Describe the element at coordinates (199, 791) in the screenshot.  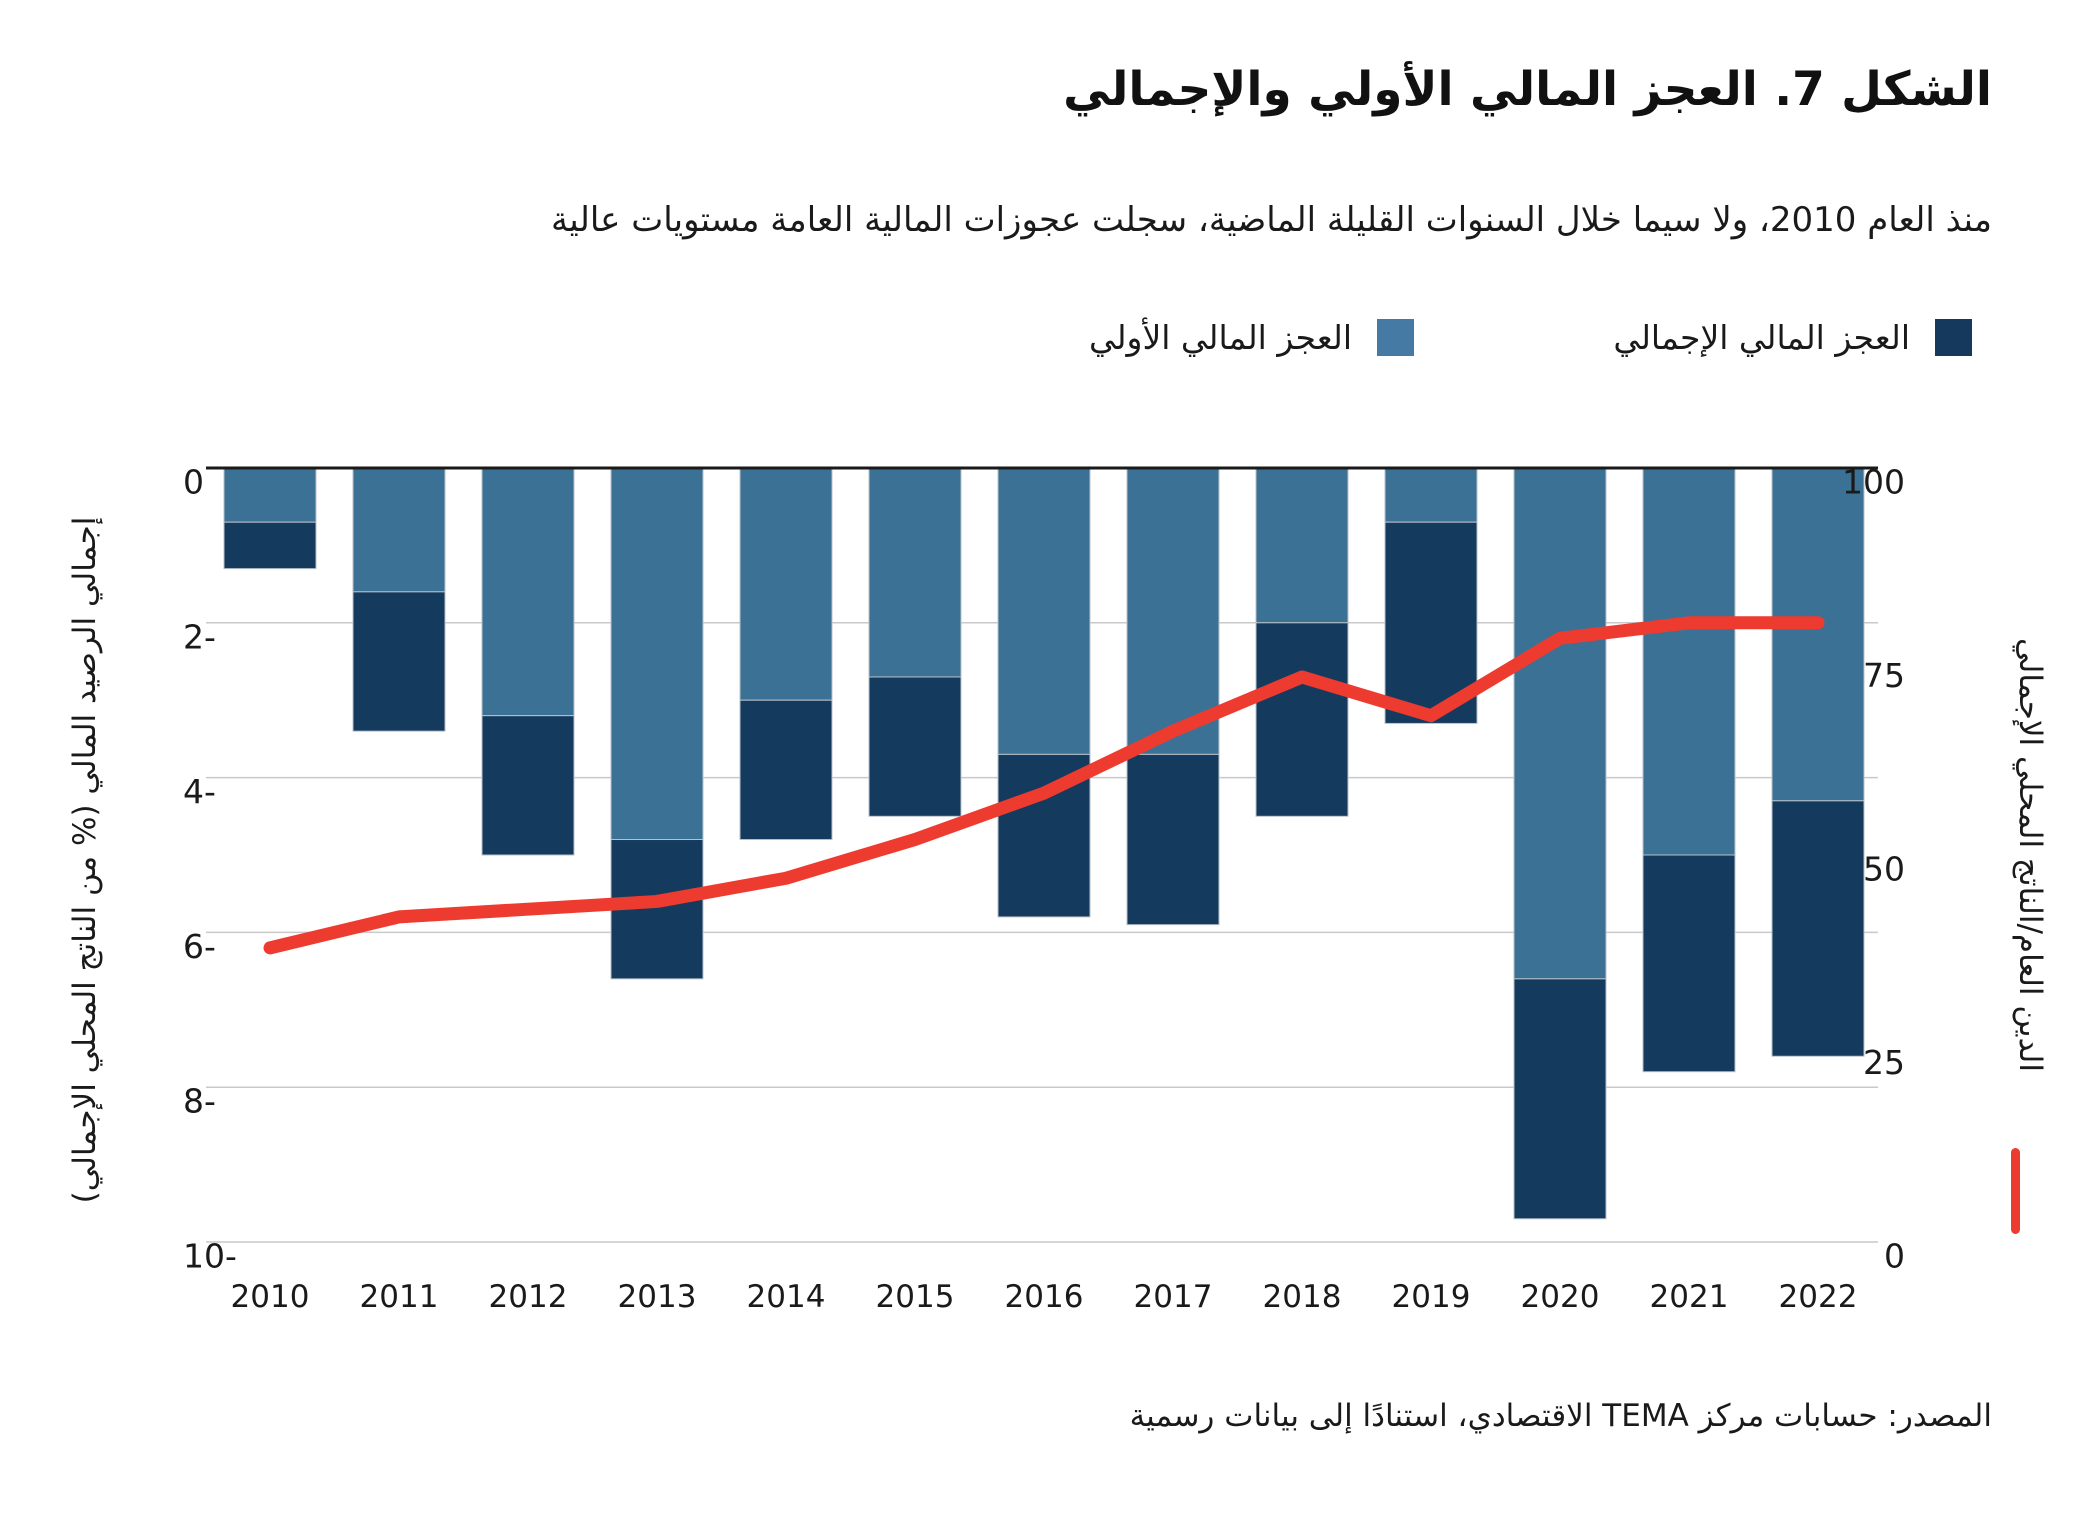
I see `left-axis-tick--4: -4` at that location.